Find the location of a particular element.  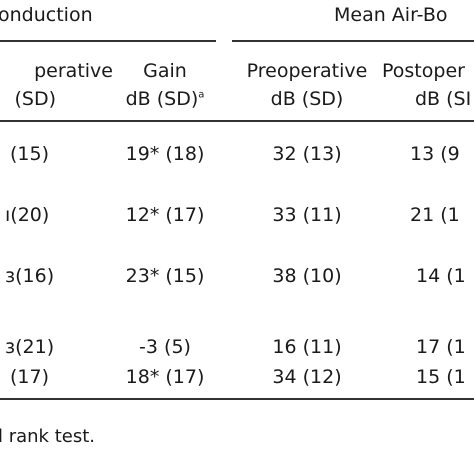

row5-col2: 18* (17) is located at coordinates (165, 377).